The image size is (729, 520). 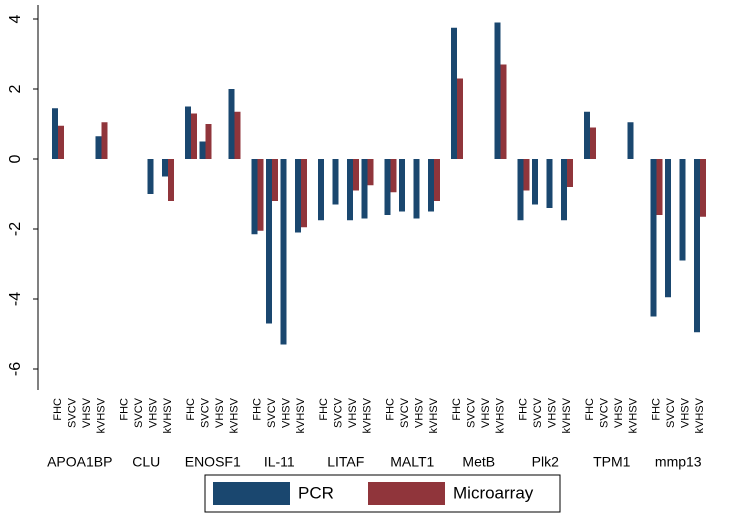 I want to click on category-label: TPM1, so click(x=612, y=462).